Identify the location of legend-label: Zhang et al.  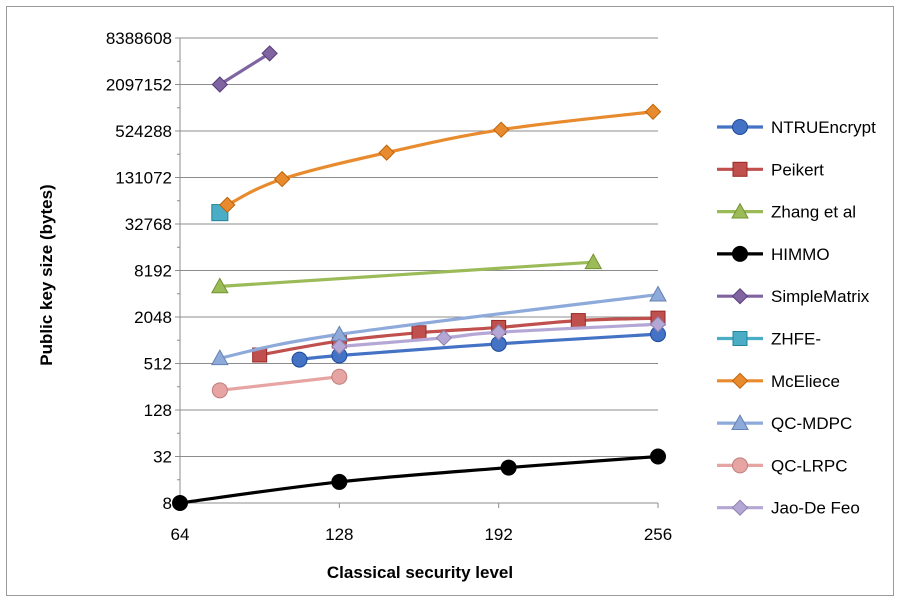
(813, 212).